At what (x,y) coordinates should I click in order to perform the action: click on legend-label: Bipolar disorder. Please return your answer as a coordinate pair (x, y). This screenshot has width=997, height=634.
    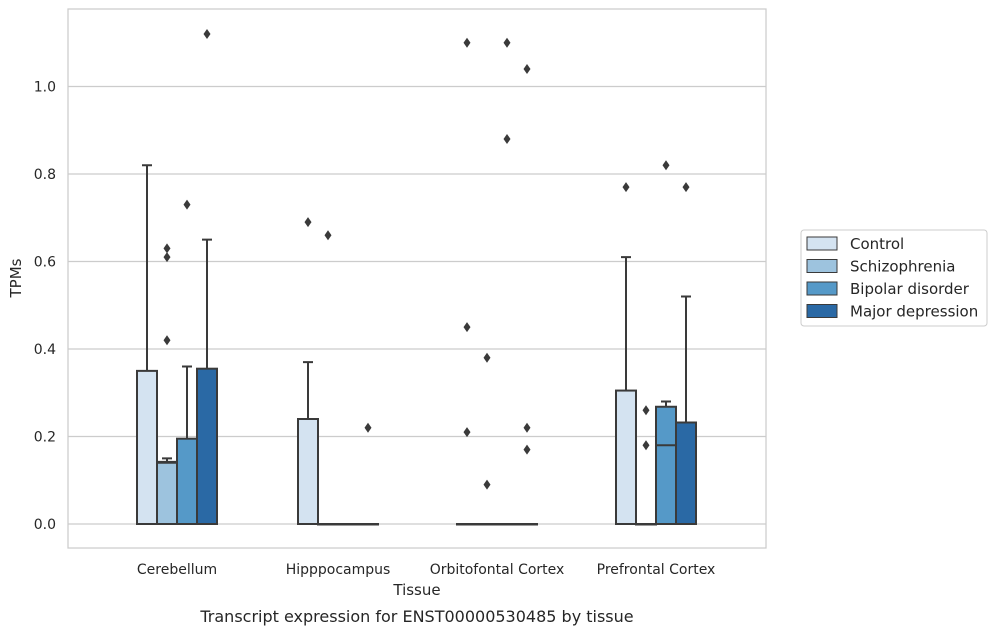
    Looking at the image, I should click on (910, 289).